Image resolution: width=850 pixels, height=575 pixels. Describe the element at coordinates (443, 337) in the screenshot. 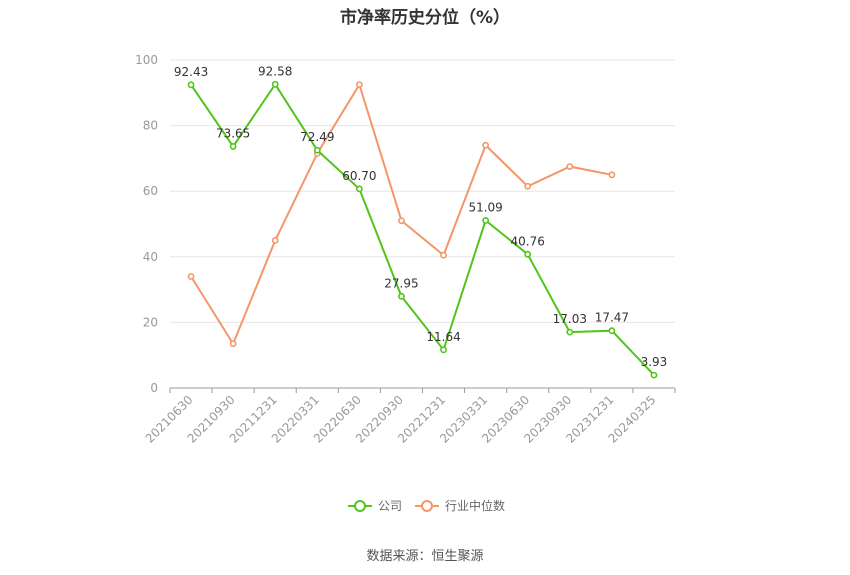

I see `data-label: 11.64` at that location.